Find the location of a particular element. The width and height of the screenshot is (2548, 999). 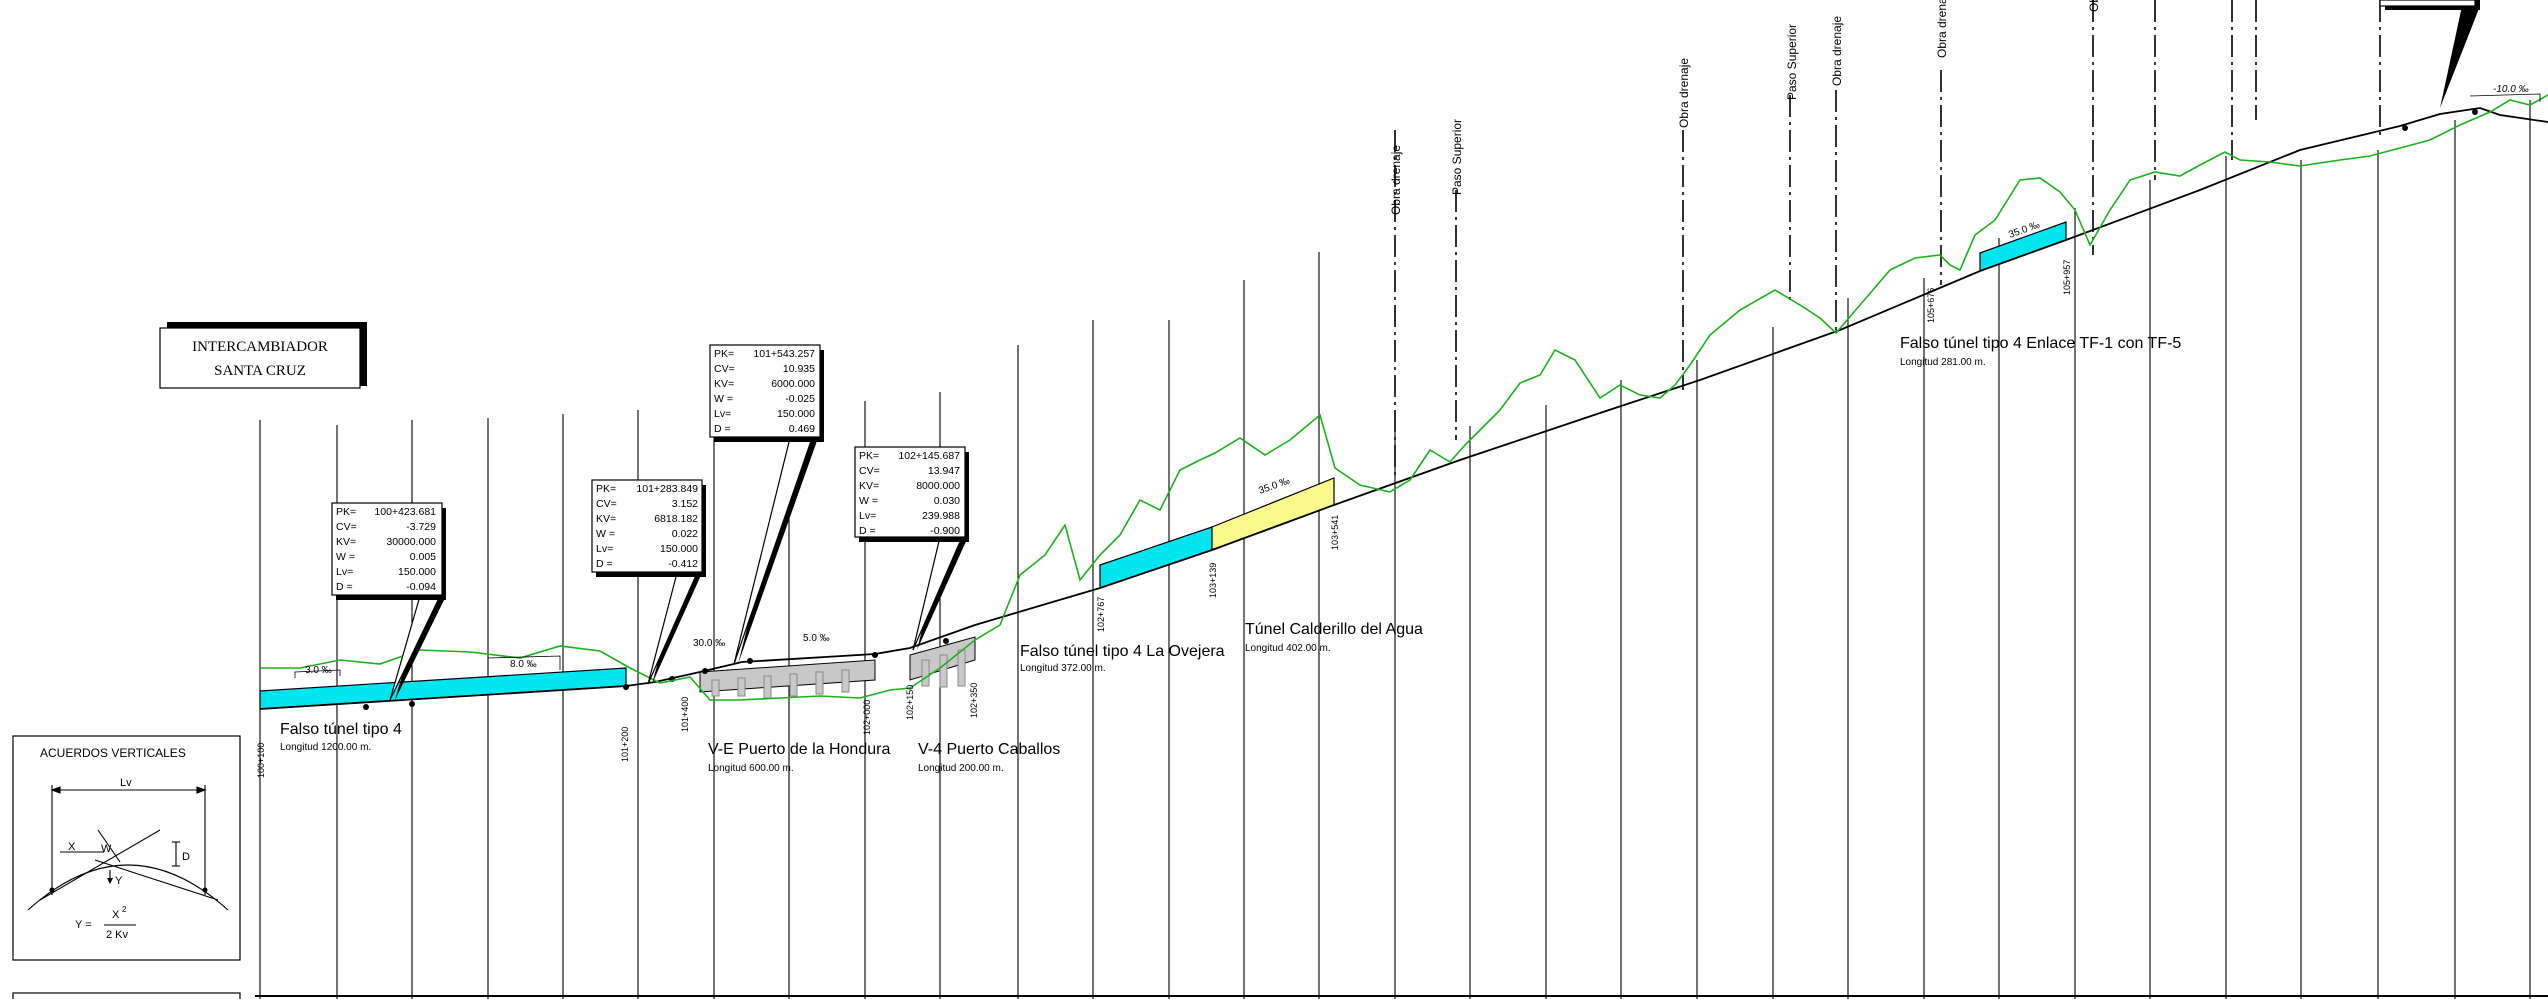

callout-value: 0.005 is located at coordinates (423, 557).